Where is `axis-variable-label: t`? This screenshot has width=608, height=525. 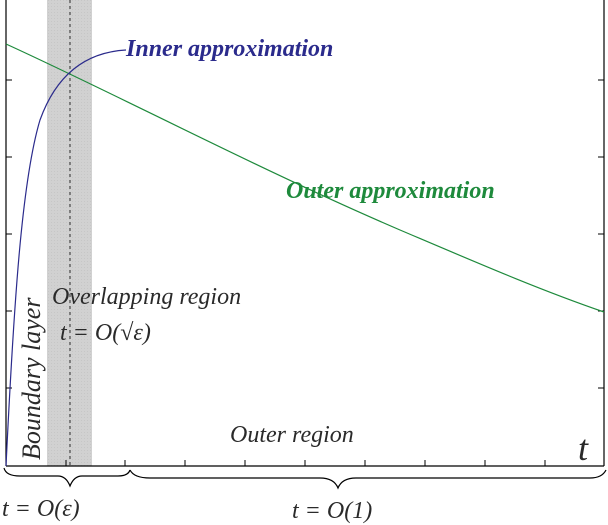 axis-variable-label: t is located at coordinates (583, 448).